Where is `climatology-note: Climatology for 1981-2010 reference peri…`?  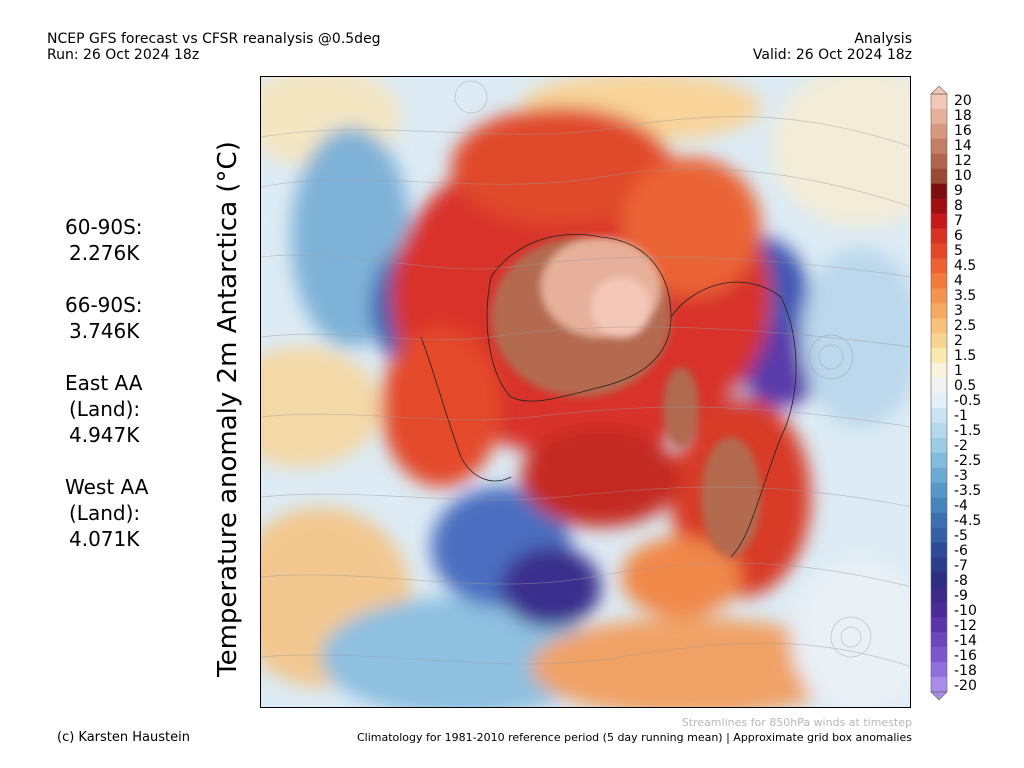
climatology-note: Climatology for 1981-2010 reference peri… is located at coordinates (634, 737).